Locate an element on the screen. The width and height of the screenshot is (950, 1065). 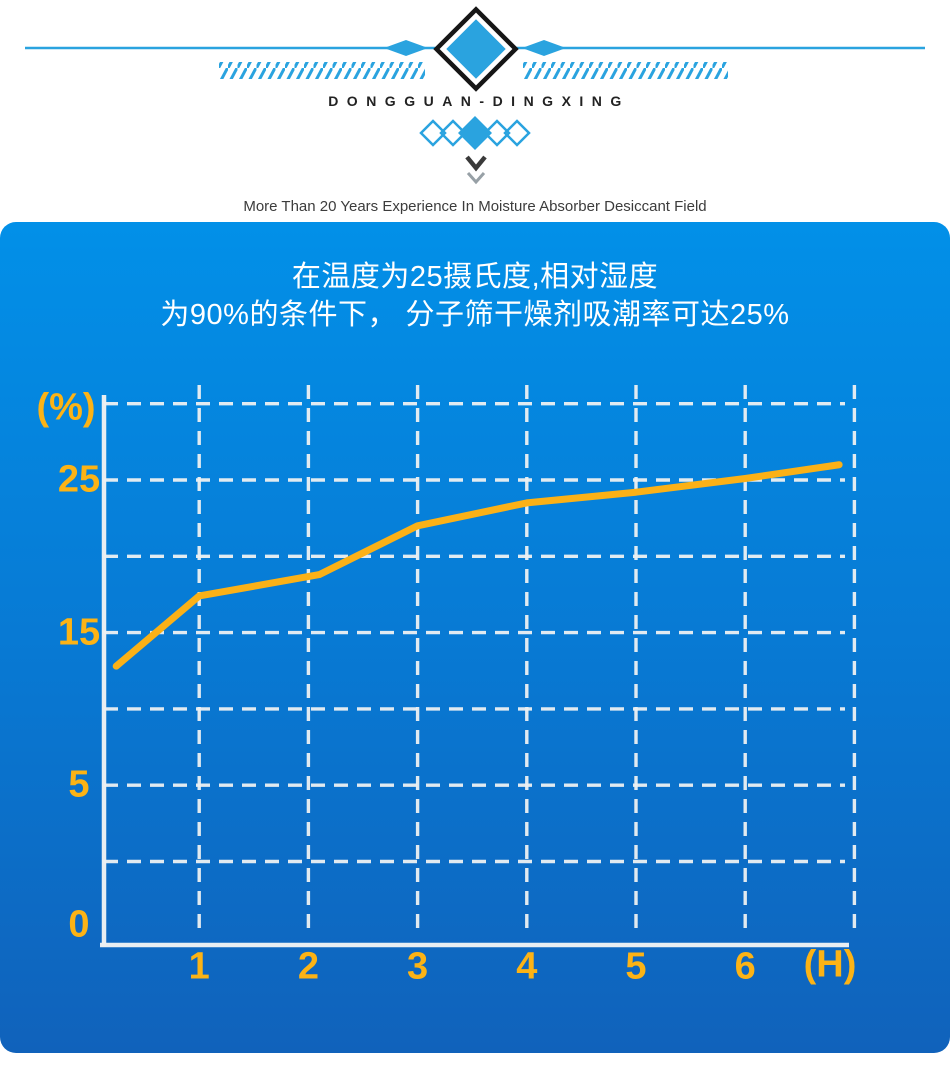
chart-title-line1: 在温度为25摄氏度,相对湿度 is located at coordinates (475, 277).